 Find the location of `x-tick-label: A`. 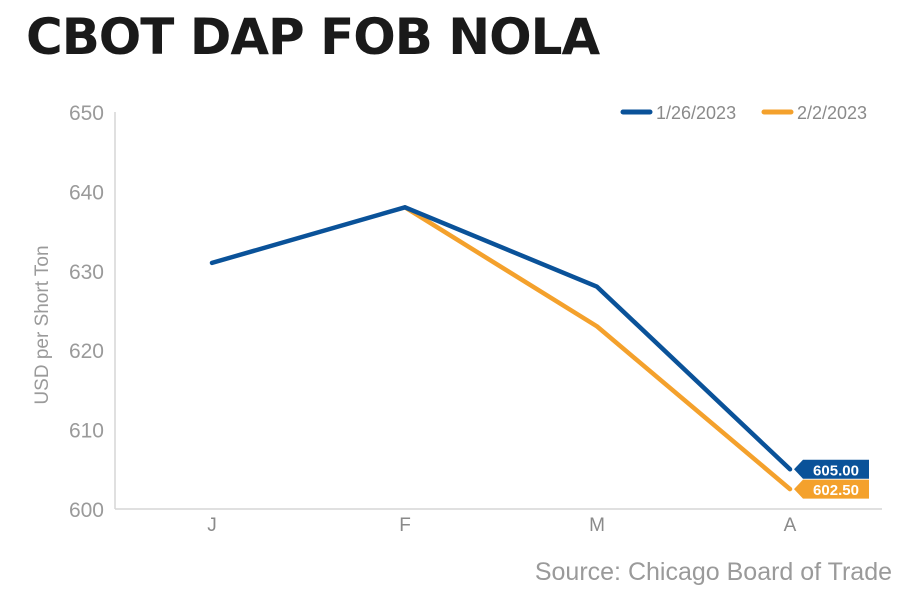

x-tick-label: A is located at coordinates (790, 525).